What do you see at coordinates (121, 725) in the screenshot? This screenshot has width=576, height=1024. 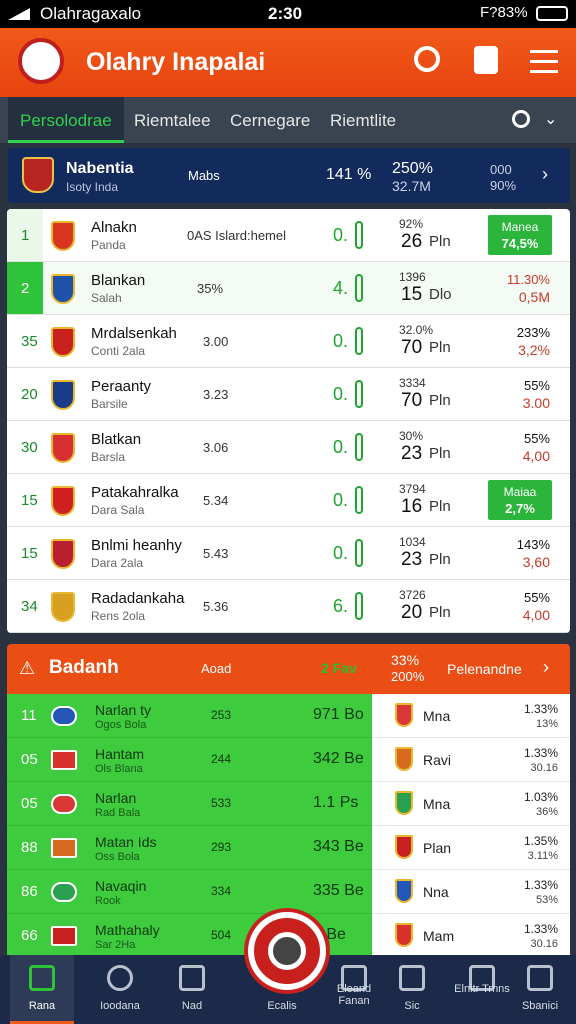 I see `team-sub: Ogos Bola` at bounding box center [121, 725].